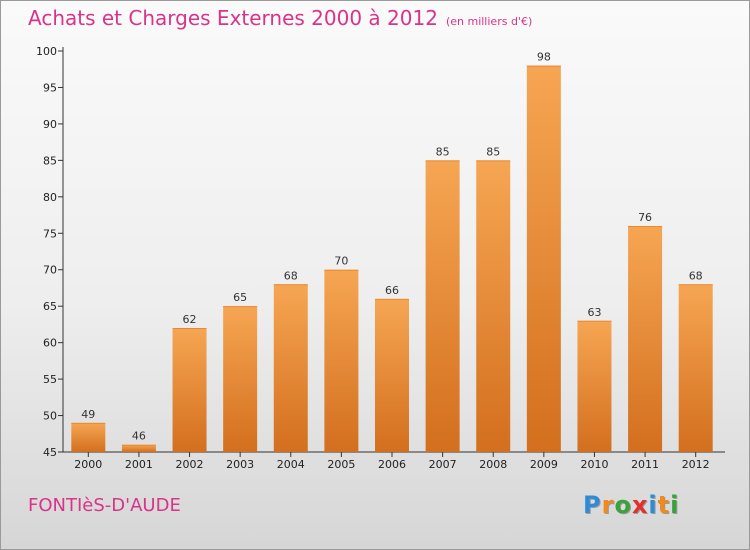  What do you see at coordinates (50, 197) in the screenshot?
I see `y-tick-label: 80` at bounding box center [50, 197].